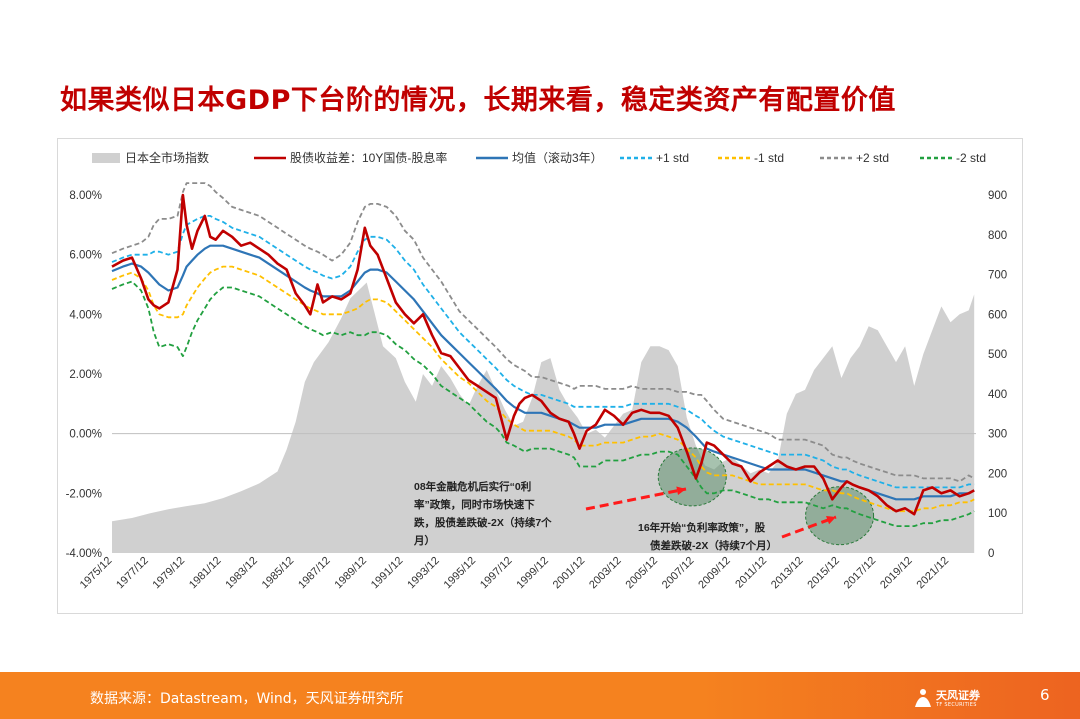 The width and height of the screenshot is (1080, 719). What do you see at coordinates (424, 540) in the screenshot?
I see `annotation-2008-text: 月）` at bounding box center [424, 540].